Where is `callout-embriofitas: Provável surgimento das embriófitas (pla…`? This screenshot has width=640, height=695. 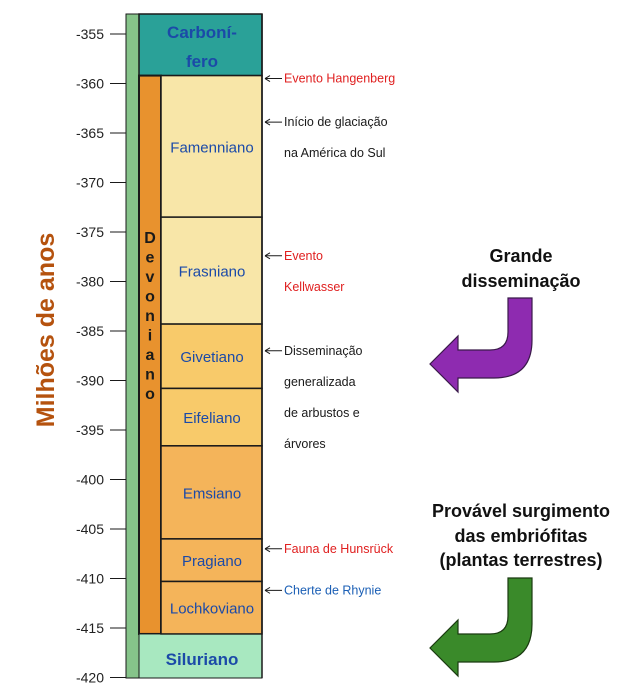 callout-embriofitas: Provável surgimento das embriófitas (pla… is located at coordinates (519, 589).